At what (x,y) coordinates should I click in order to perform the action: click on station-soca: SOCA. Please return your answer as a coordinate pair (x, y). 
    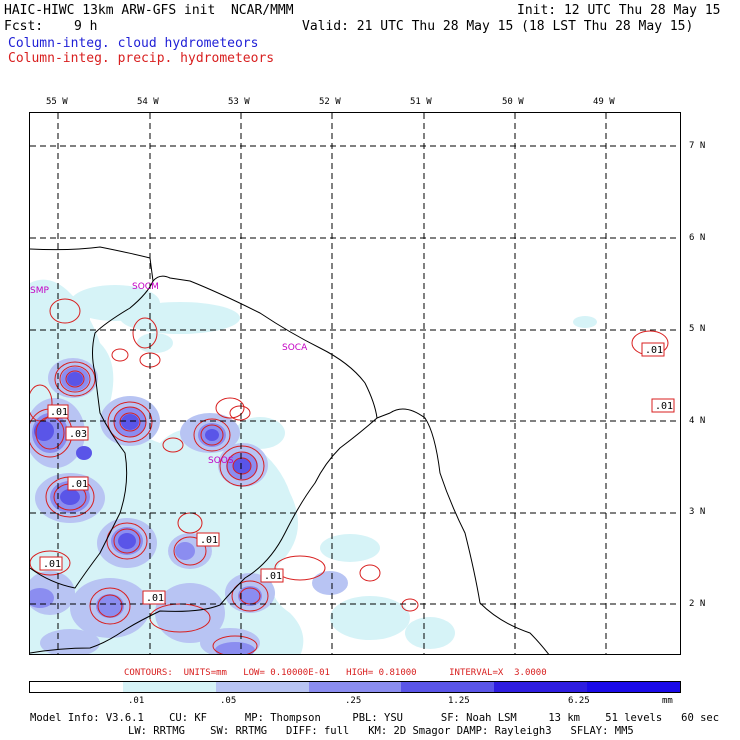
    Looking at the image, I should click on (295, 348).